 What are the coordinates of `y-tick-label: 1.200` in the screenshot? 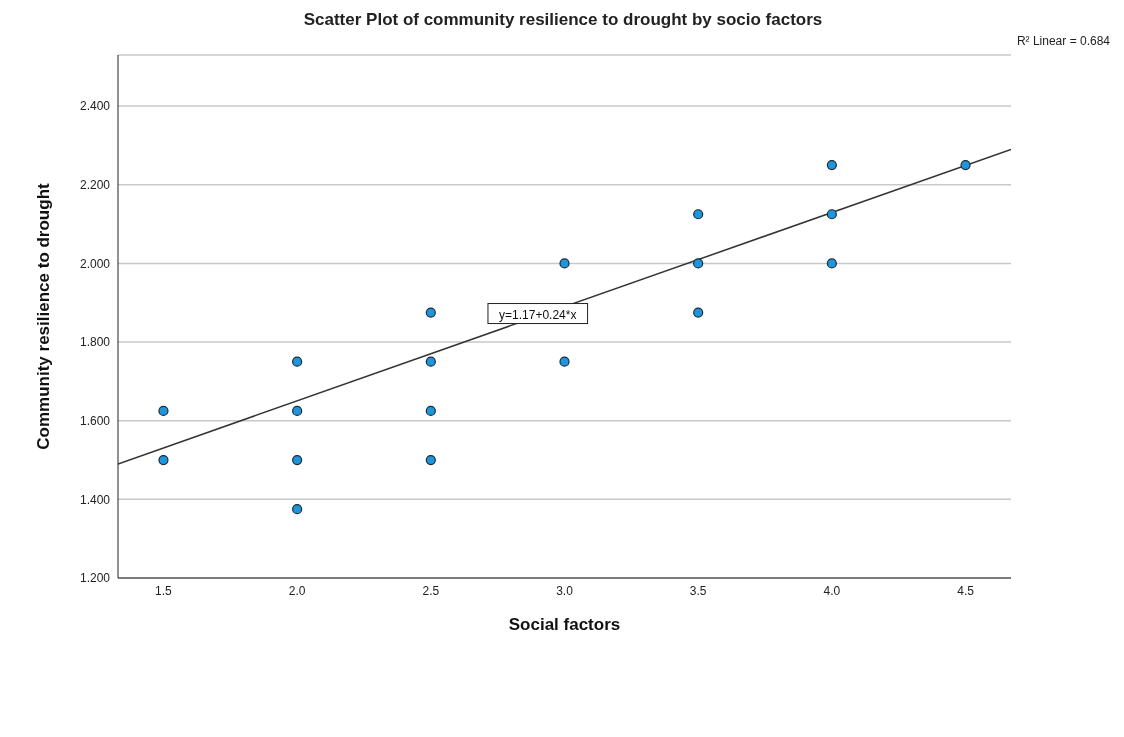 It's located at (95, 578).